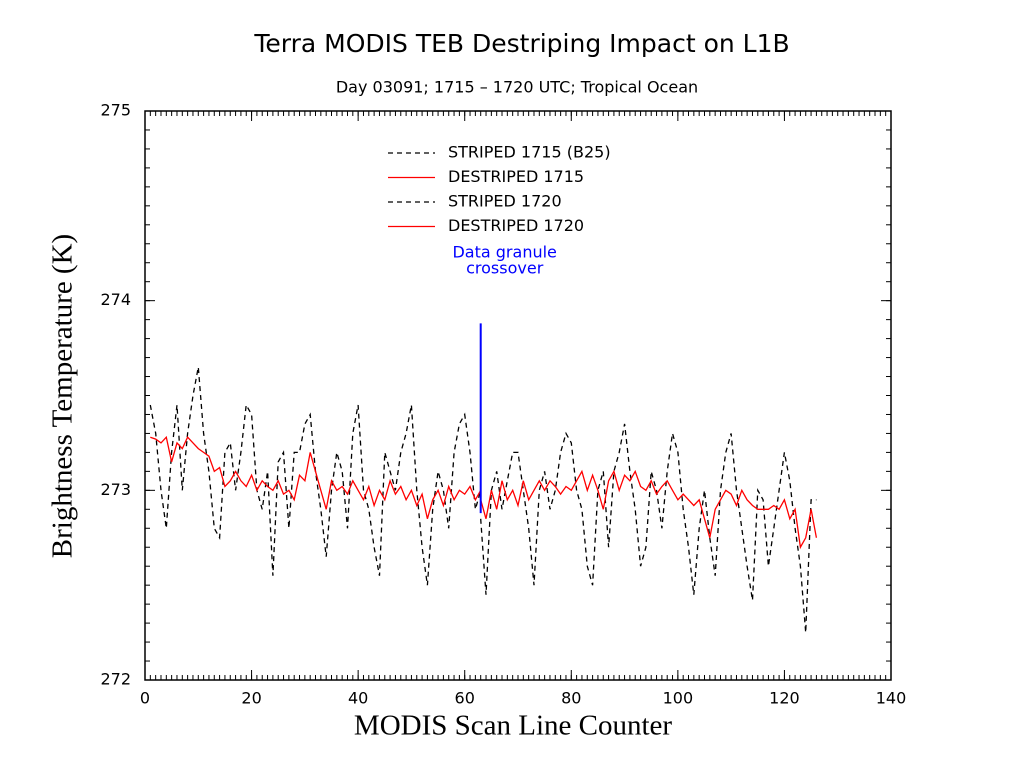  I want to click on chart-title: Terra MODIS TEB Destriping Impact on L1B, so click(521, 43).